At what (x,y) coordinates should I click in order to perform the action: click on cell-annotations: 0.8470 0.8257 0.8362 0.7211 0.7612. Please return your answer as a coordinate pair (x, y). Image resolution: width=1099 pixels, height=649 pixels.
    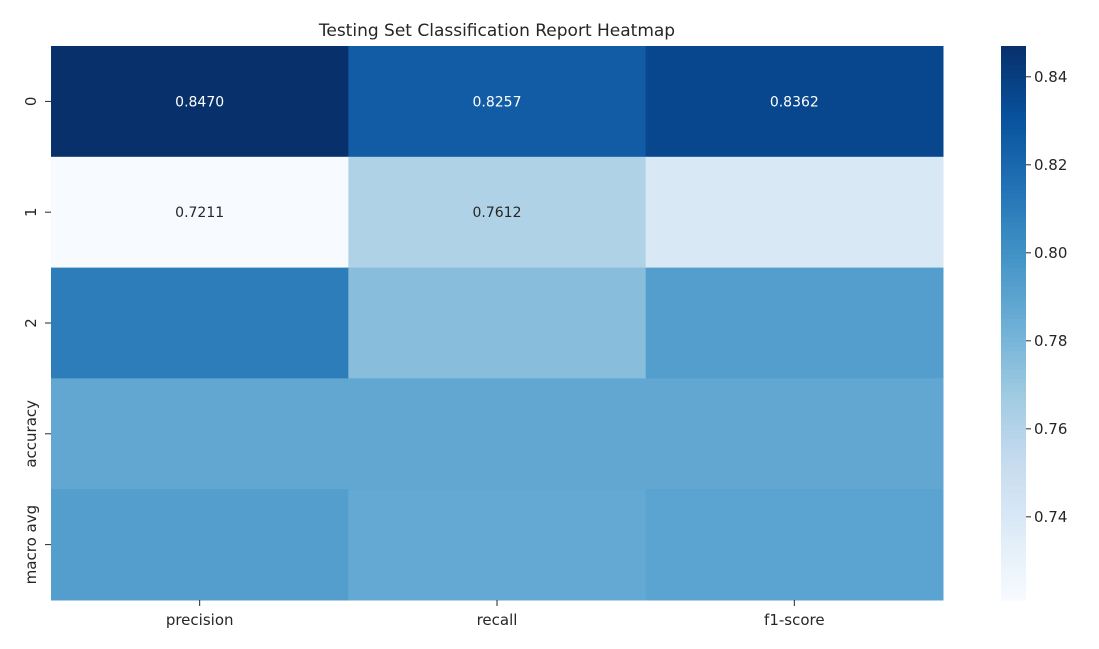
    Looking at the image, I should click on (497, 157).